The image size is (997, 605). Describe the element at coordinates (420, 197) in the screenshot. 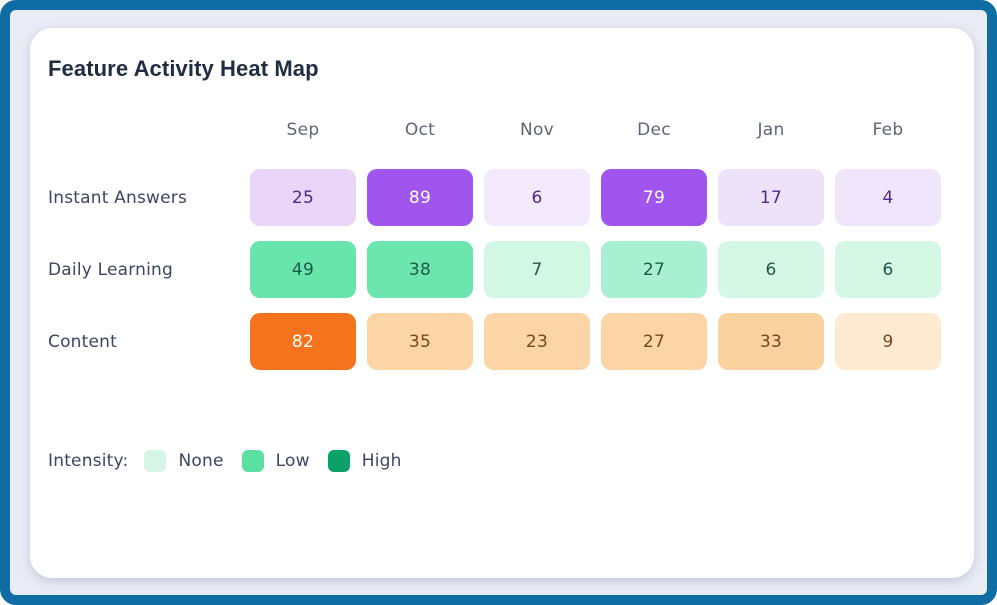

I see `heatmap-cell: 89` at that location.